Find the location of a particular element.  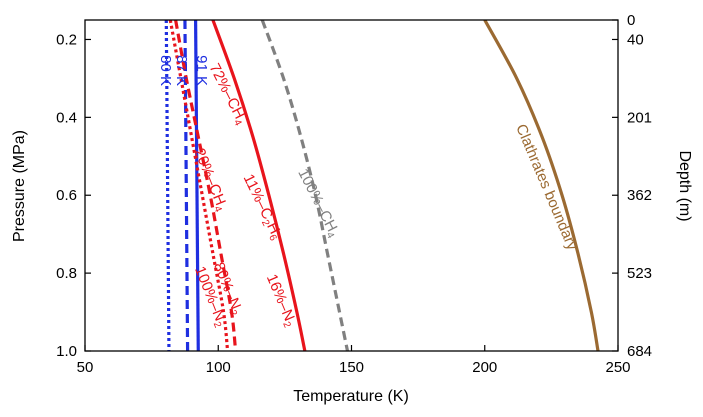

label-80k: 80 K is located at coordinates (165, 70).